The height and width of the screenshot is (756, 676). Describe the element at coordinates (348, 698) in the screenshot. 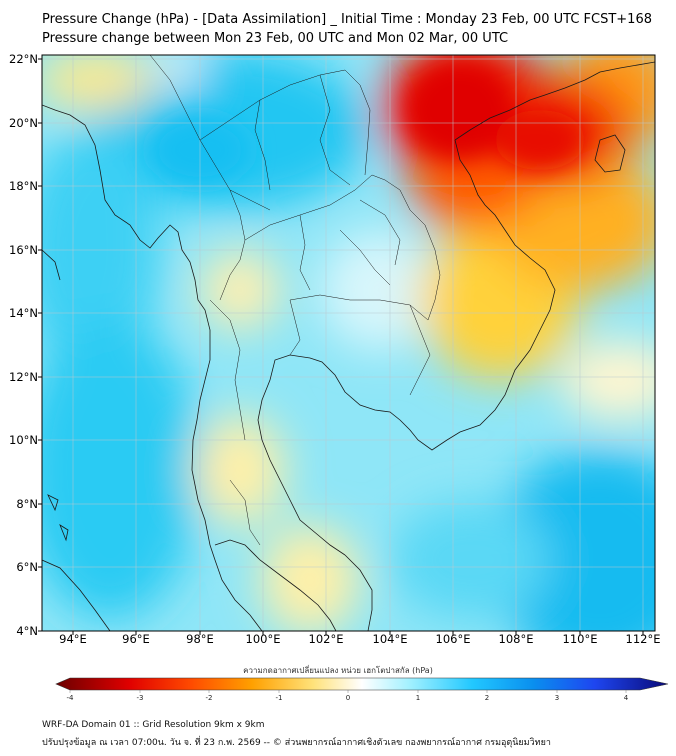

I see `colorbar-tick: 0` at that location.